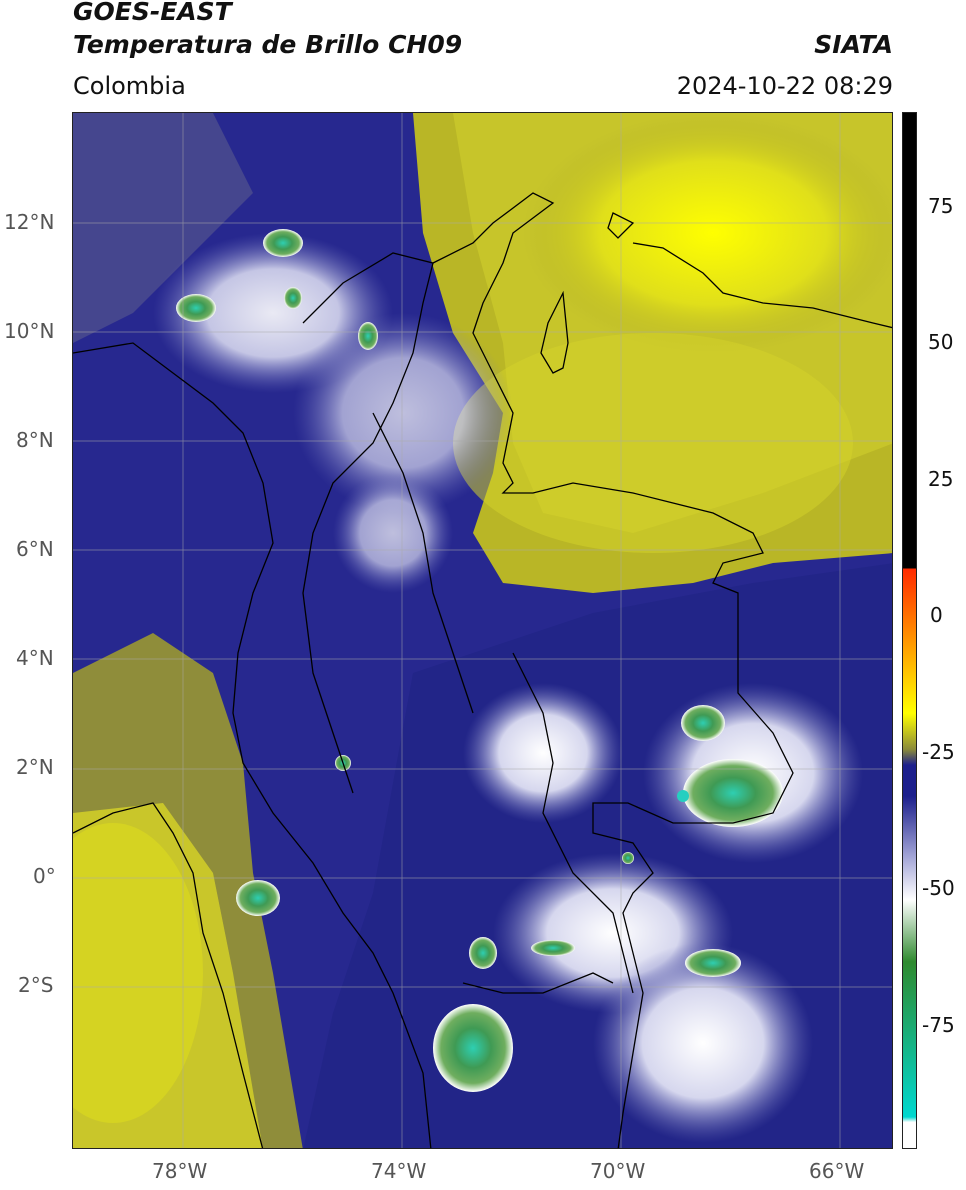 The image size is (966, 1190). What do you see at coordinates (473, 1048) in the screenshot?
I see `storm-cell` at bounding box center [473, 1048].